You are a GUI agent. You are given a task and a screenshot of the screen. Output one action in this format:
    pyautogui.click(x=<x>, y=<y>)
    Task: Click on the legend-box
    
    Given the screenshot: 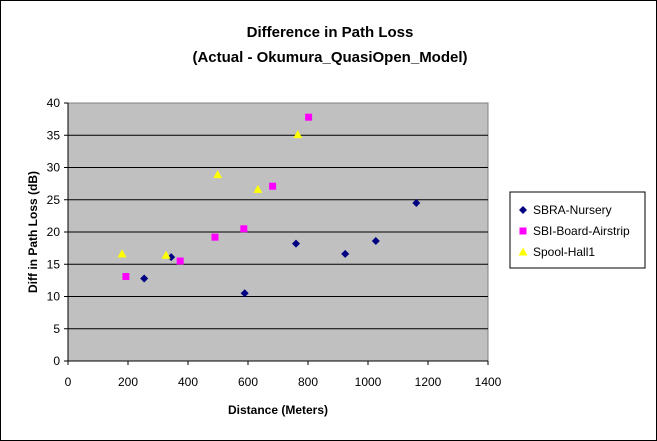 What is the action you would take?
    pyautogui.click(x=577, y=230)
    